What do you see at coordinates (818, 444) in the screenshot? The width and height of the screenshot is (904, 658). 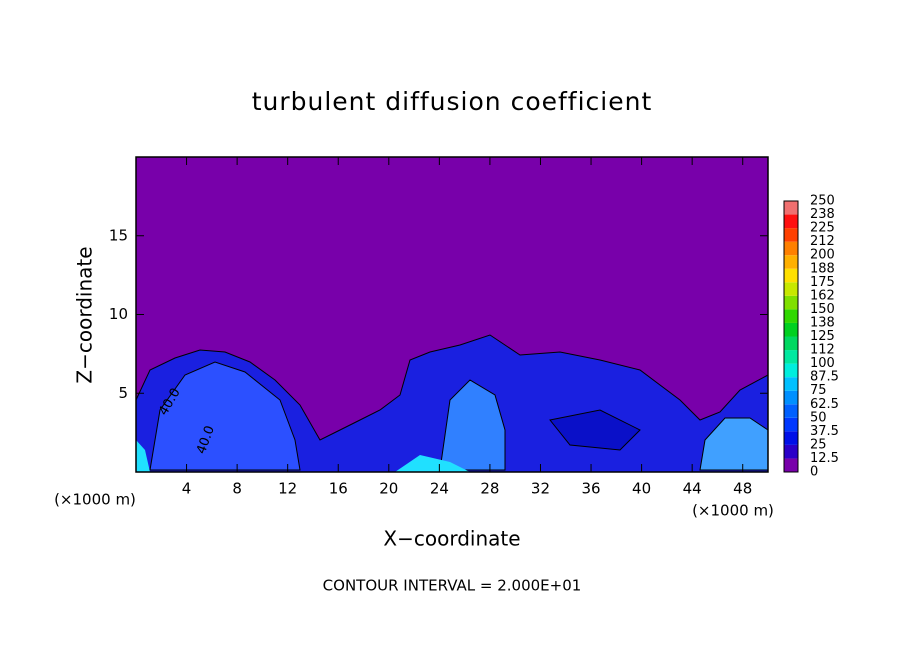 I see `colorbar-label: 25` at bounding box center [818, 444].